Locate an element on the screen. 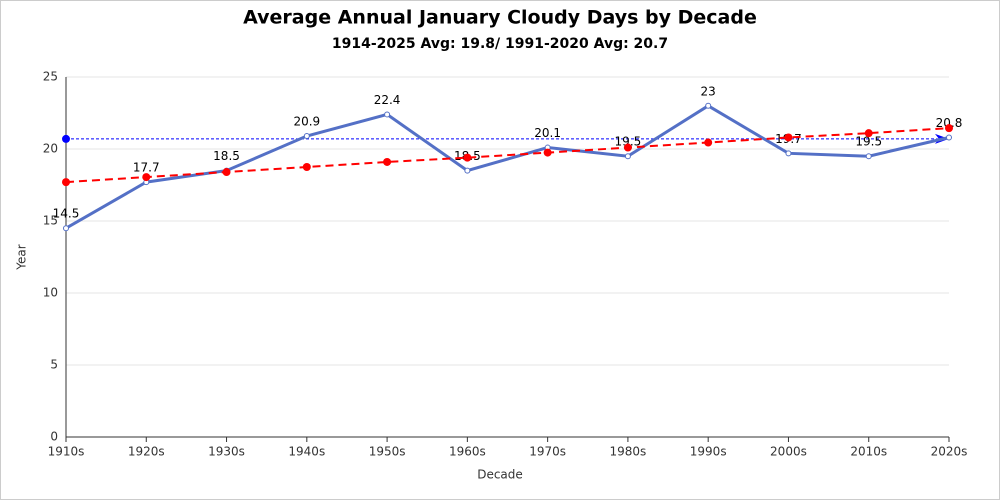 The image size is (1000, 500). x-tick-label: 2000s is located at coordinates (788, 452).